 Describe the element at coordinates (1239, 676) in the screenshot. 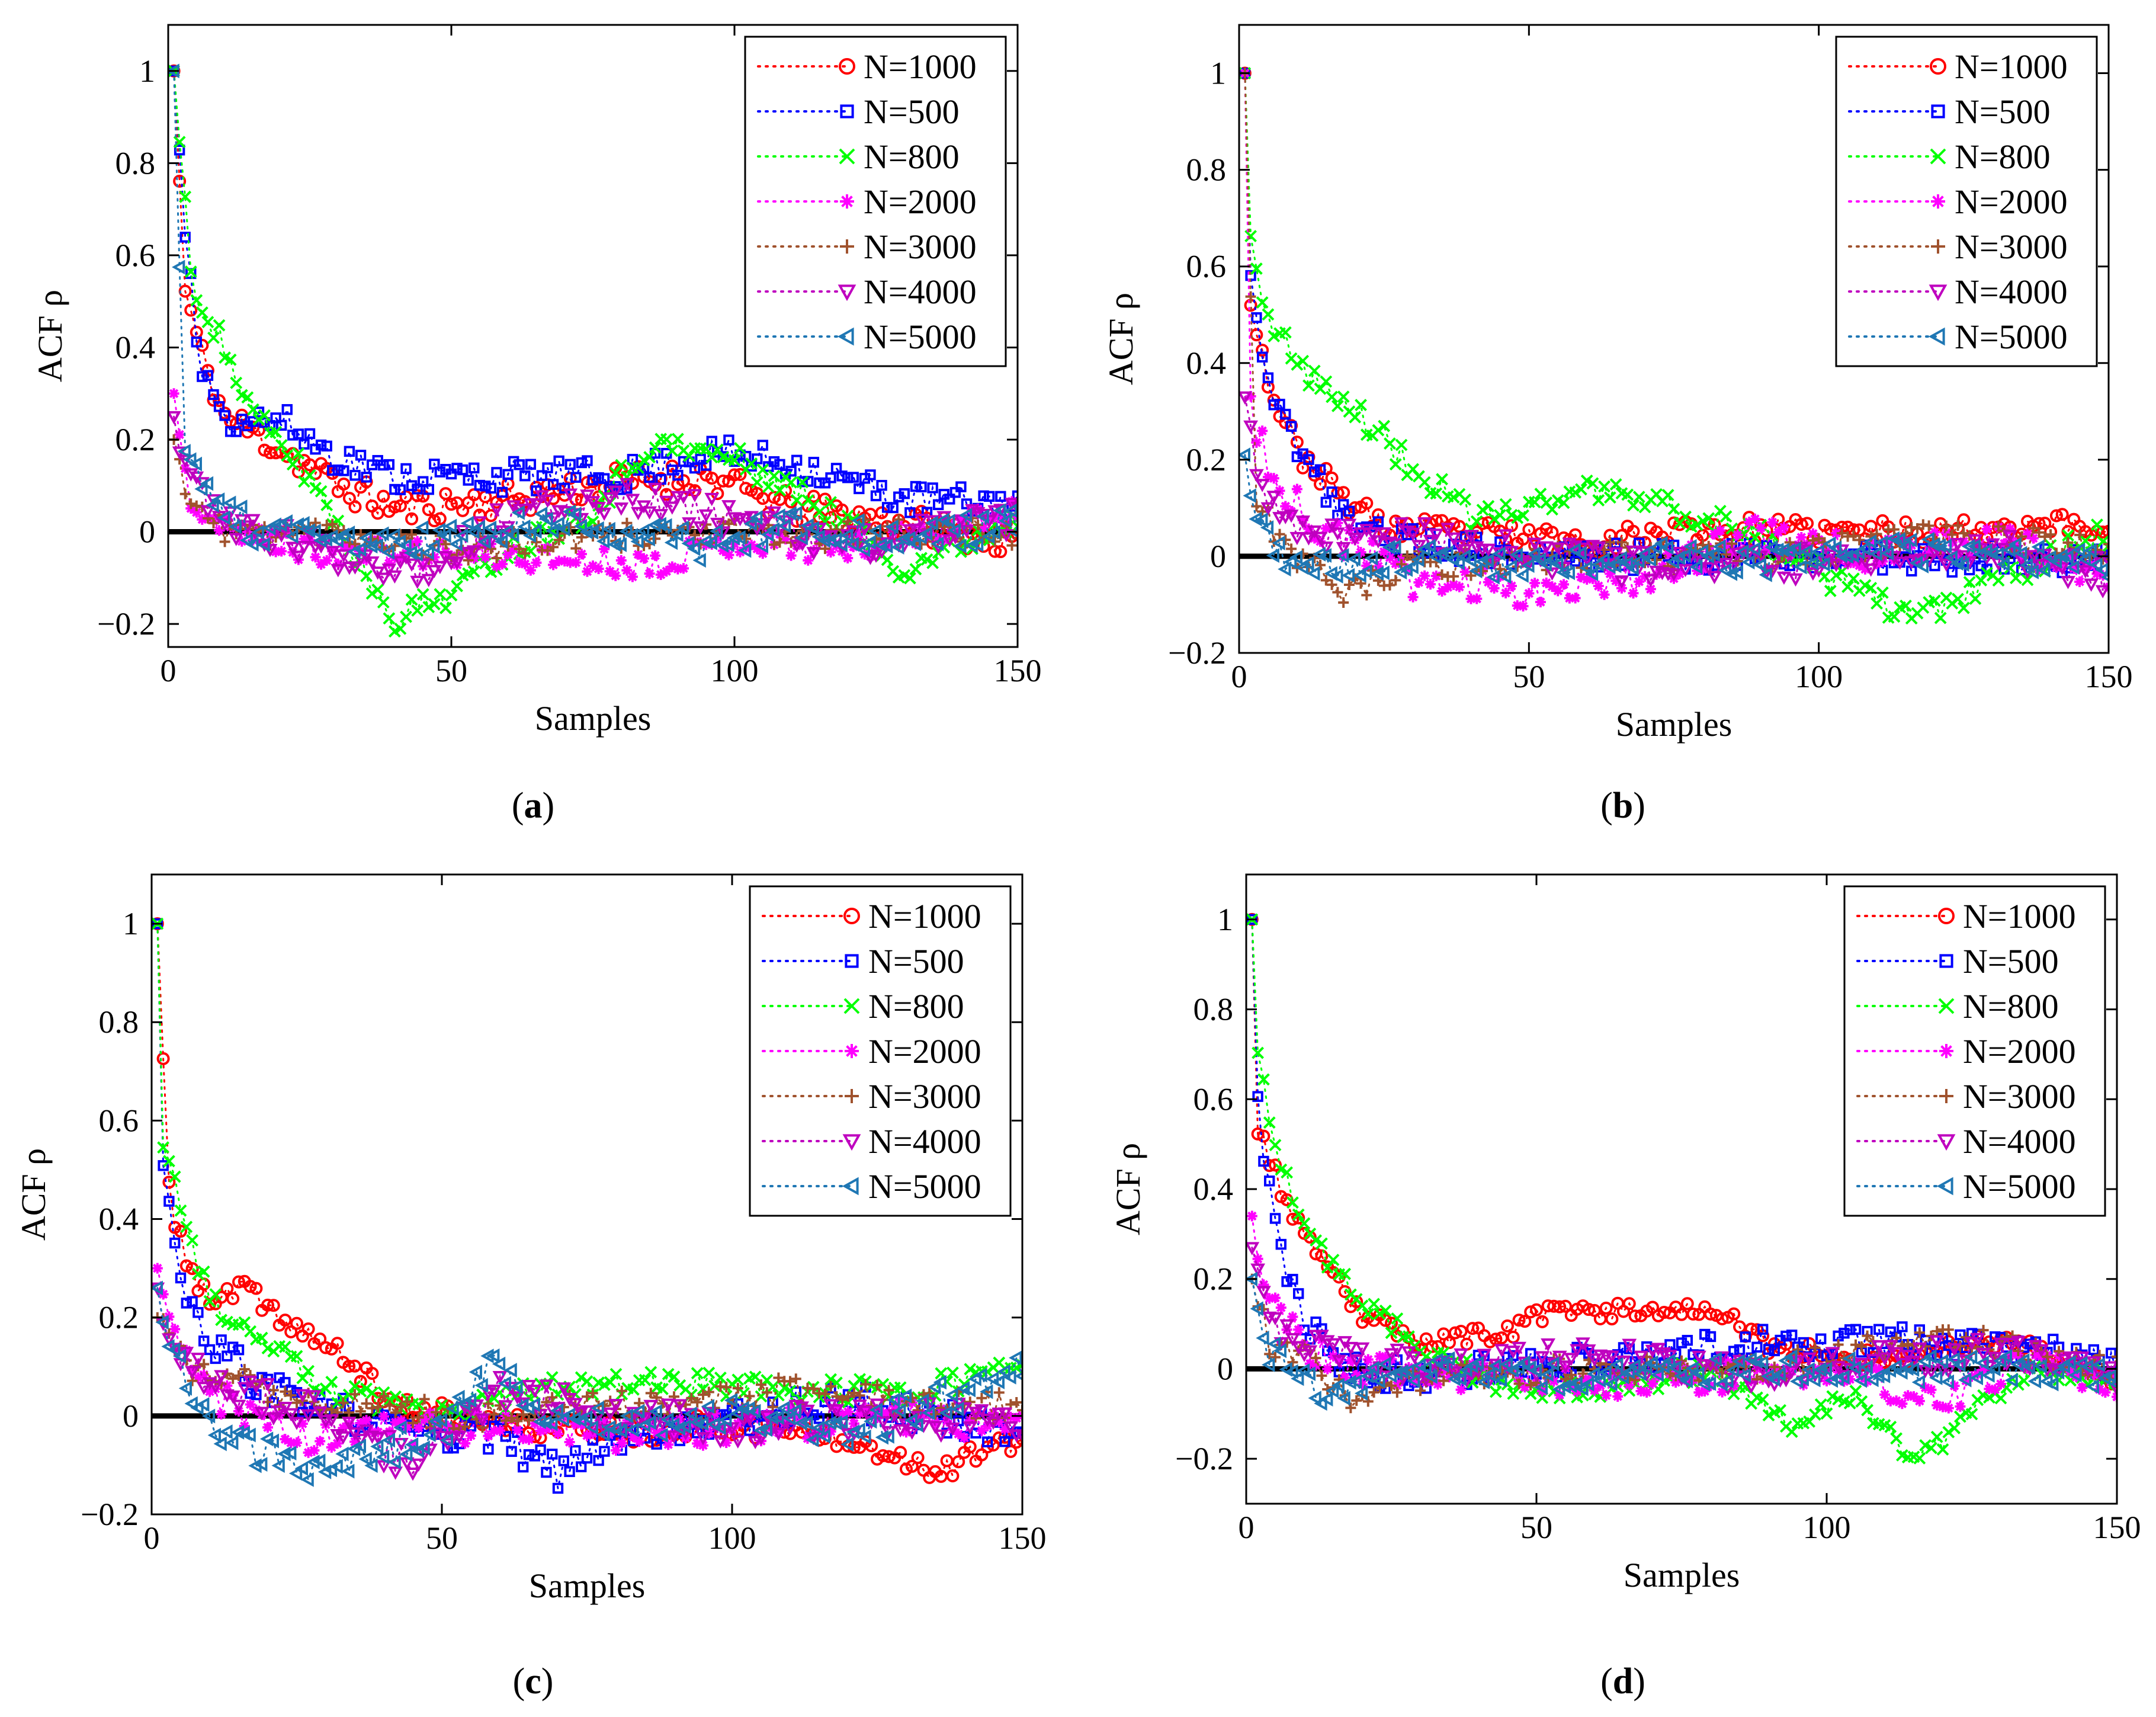

I see `x-tick-label: 0` at that location.